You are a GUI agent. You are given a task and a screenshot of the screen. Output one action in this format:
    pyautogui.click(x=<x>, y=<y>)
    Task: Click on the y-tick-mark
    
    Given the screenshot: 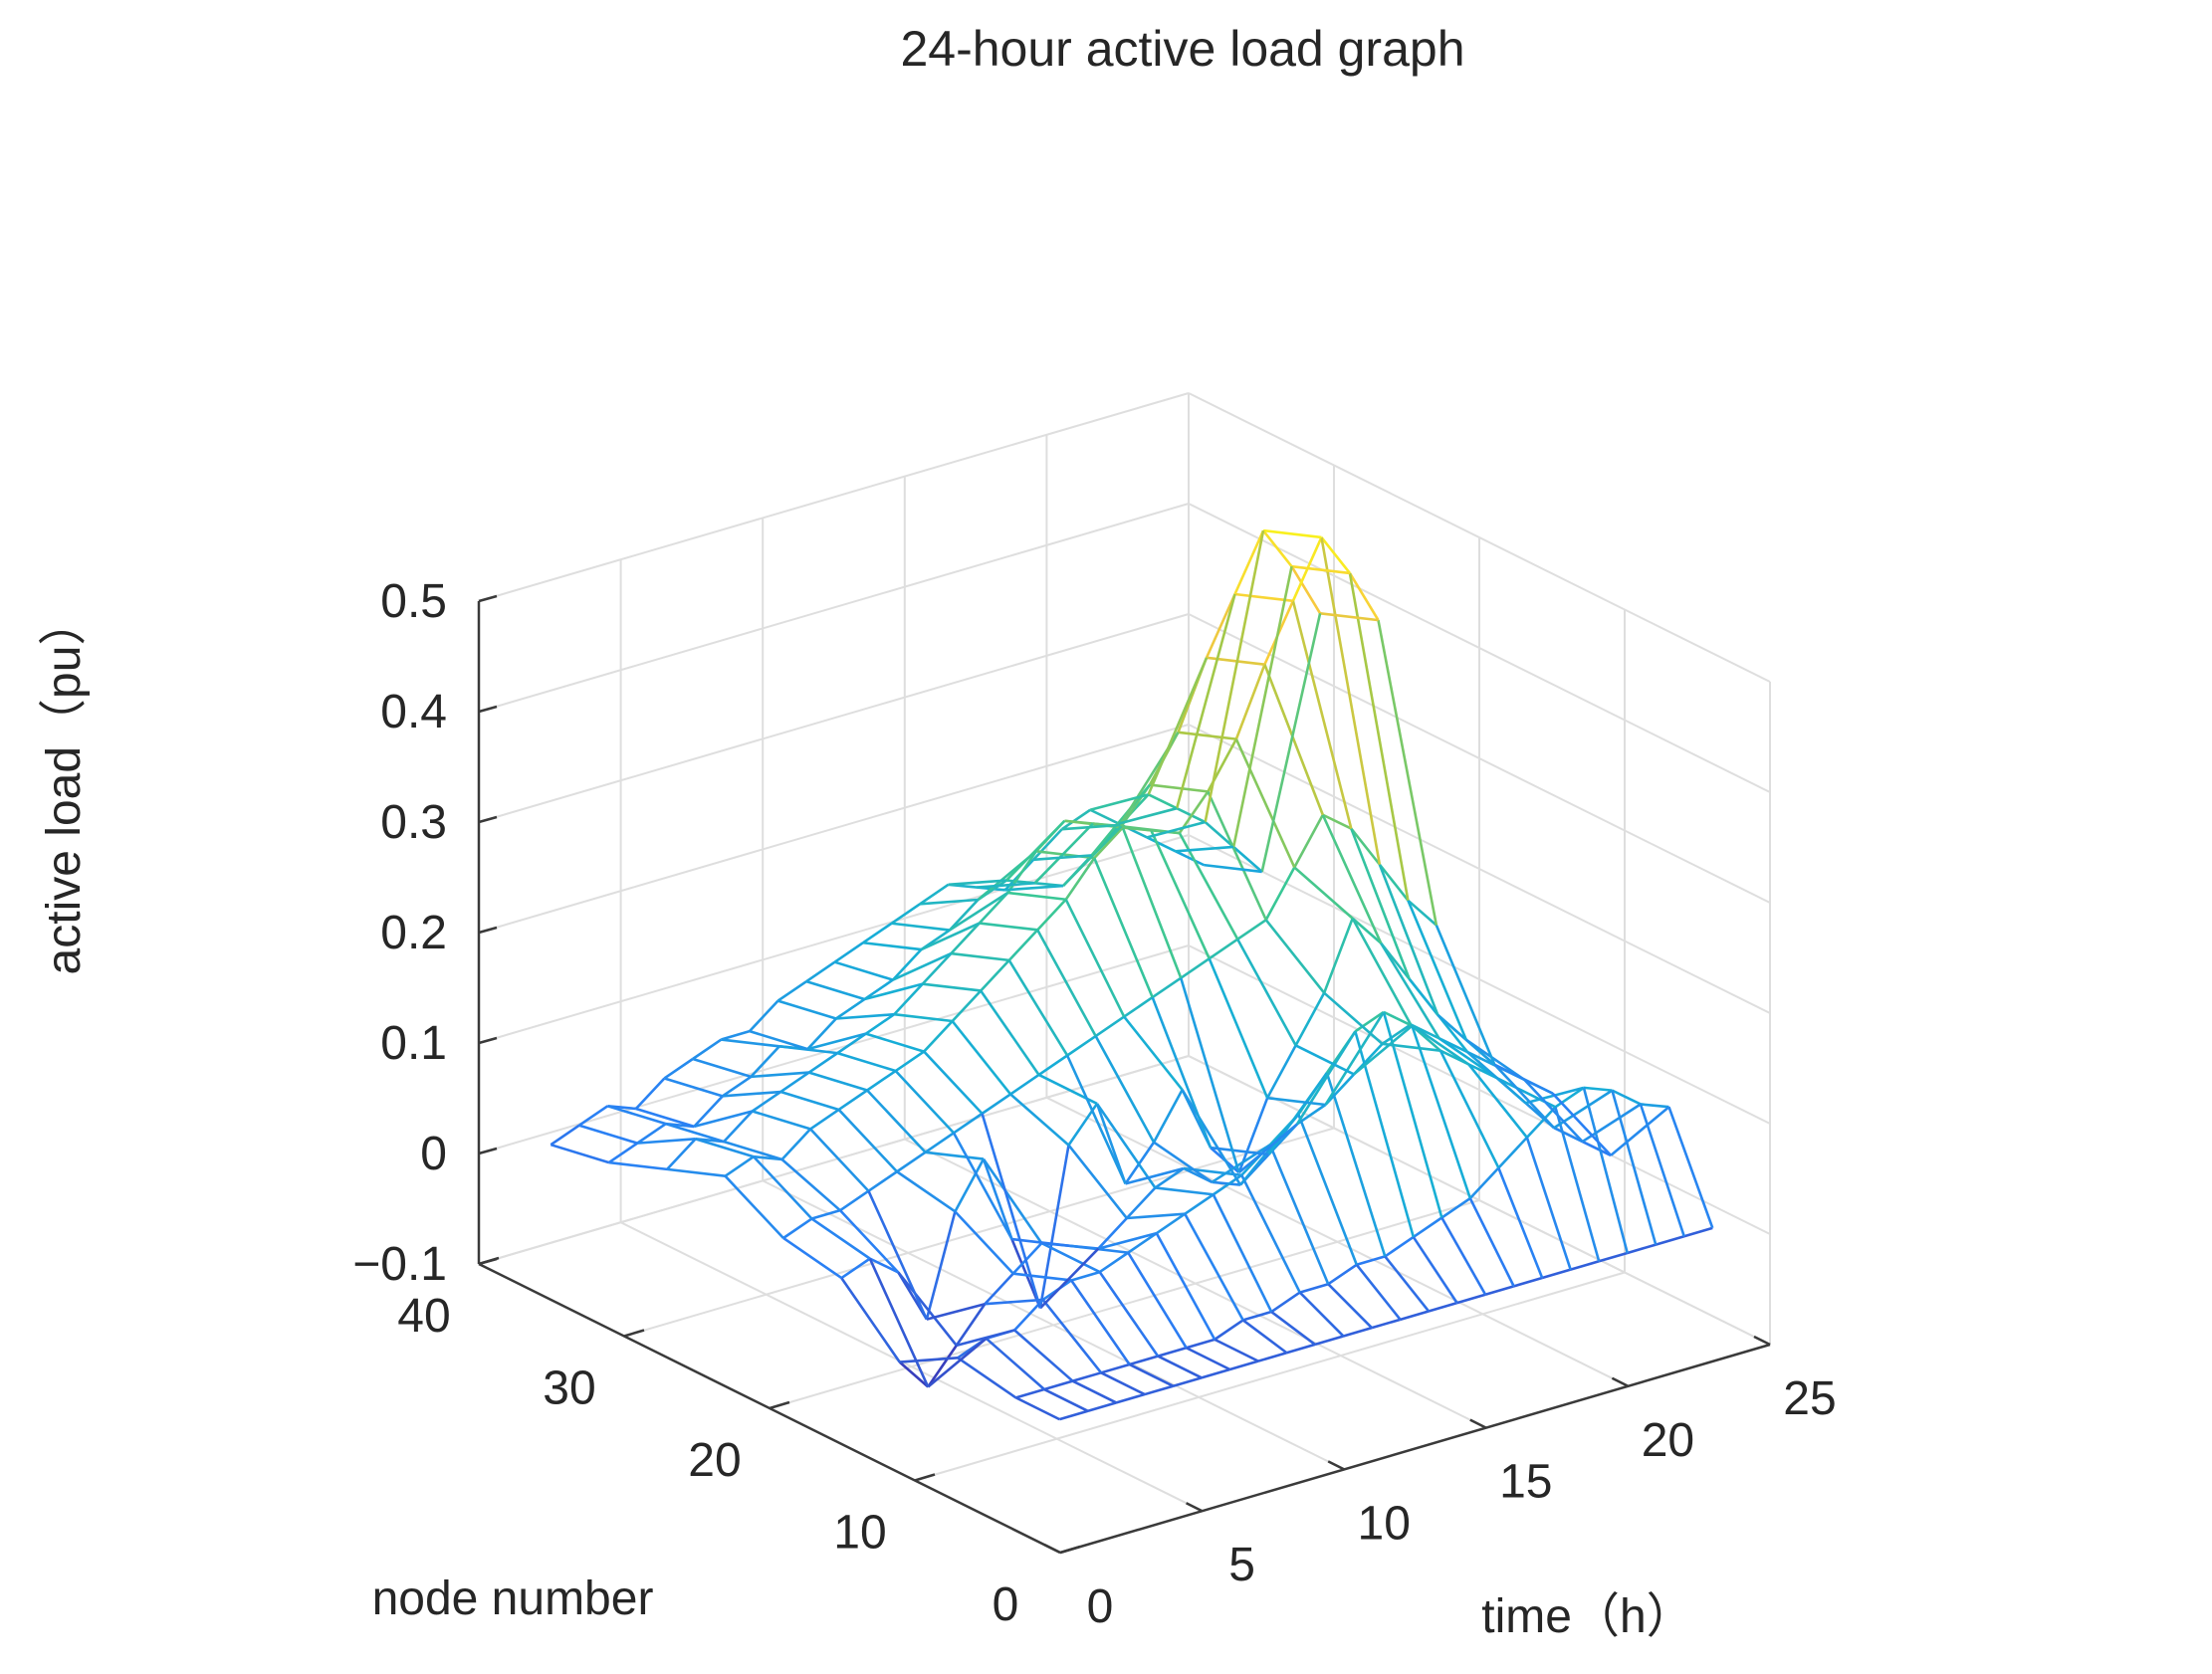 What is the action you would take?
    pyautogui.click(x=489, y=1261)
    